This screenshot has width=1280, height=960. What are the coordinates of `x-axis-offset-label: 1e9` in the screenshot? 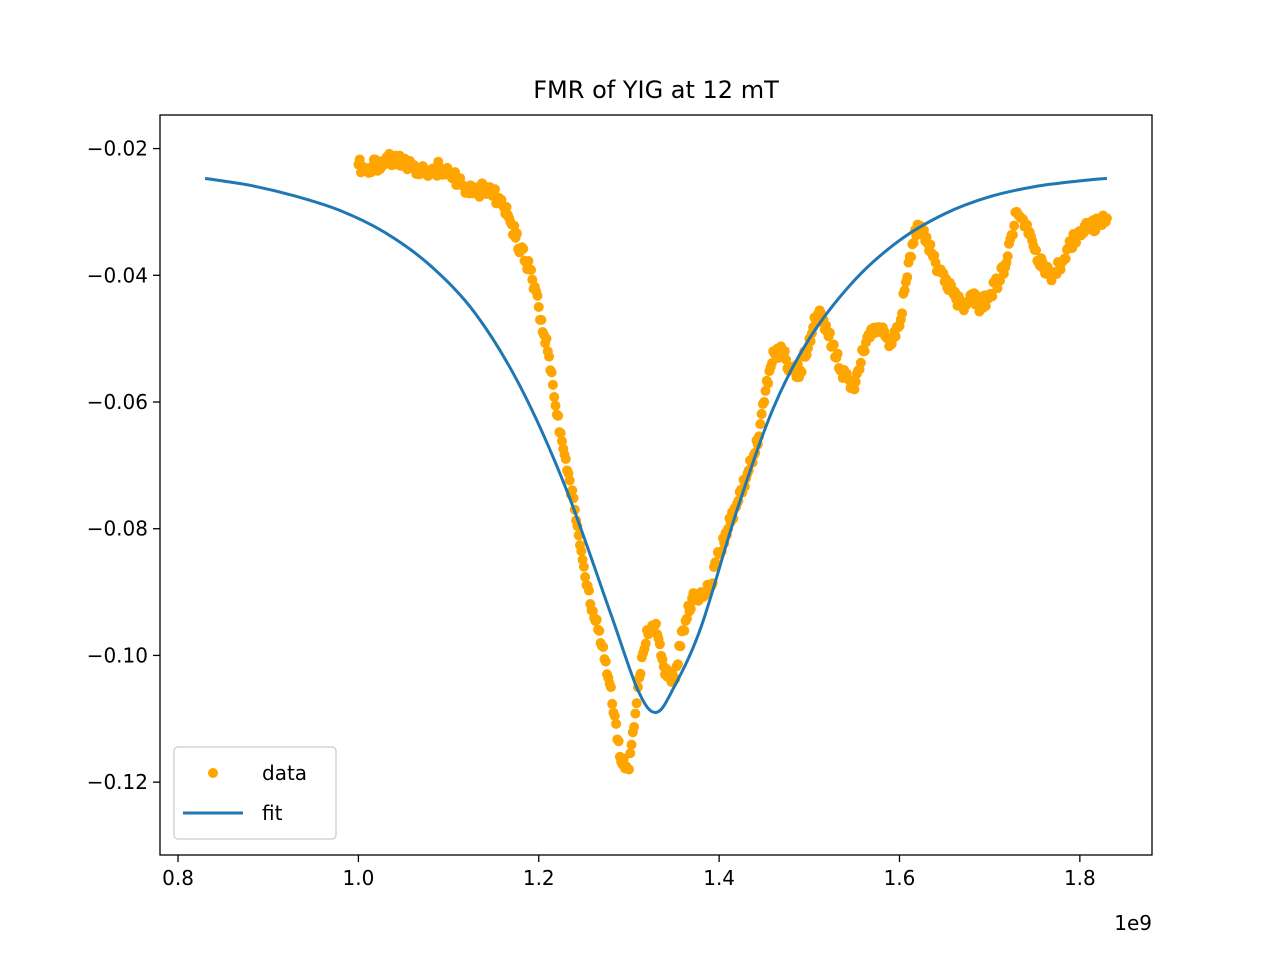 It's located at (1133, 923).